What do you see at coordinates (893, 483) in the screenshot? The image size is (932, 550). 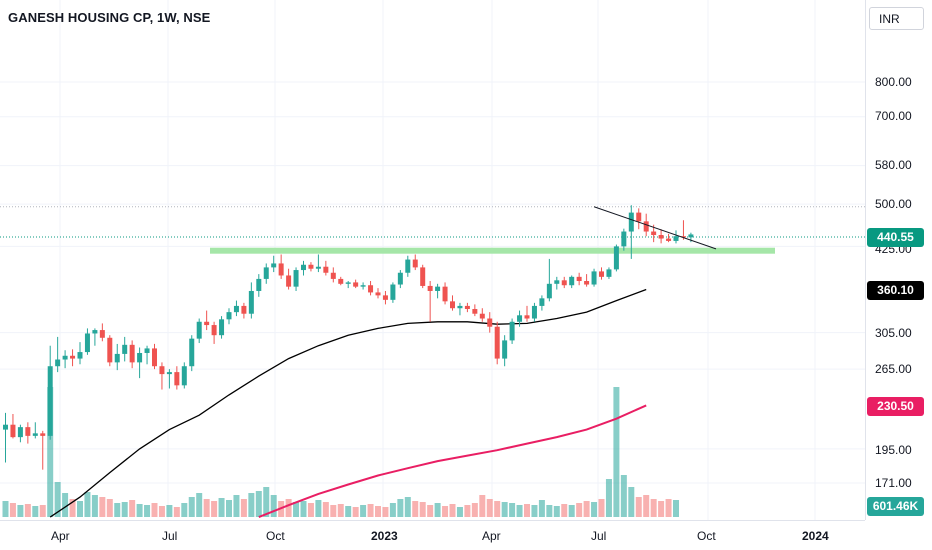 I see `price-tick-label: 171.00` at bounding box center [893, 483].